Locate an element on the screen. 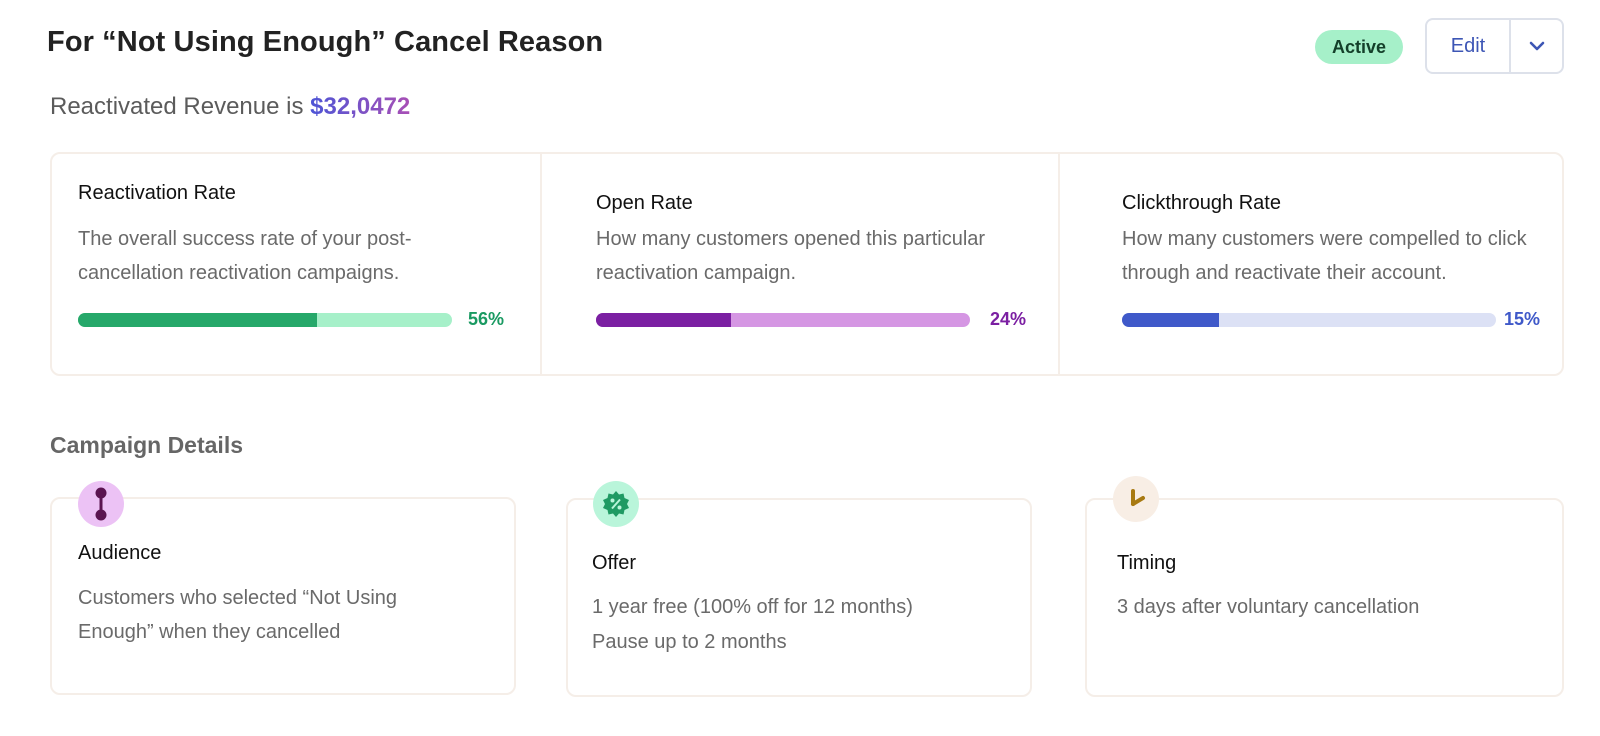  revenue-label: Reactivated Revenue is is located at coordinates (177, 106).